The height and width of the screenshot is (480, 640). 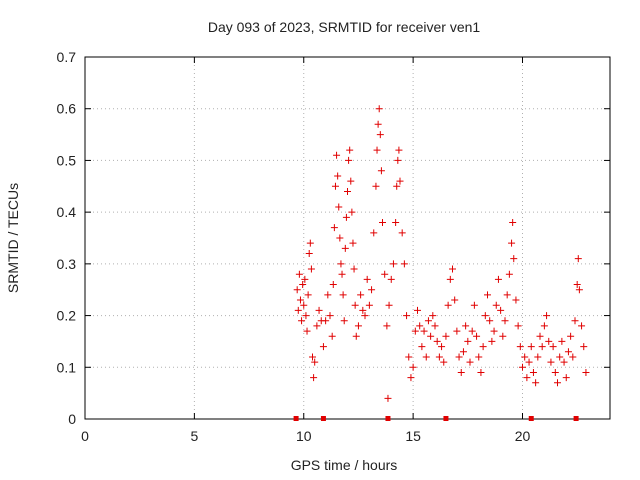 I want to click on x-tick-label: 0, so click(x=85, y=436).